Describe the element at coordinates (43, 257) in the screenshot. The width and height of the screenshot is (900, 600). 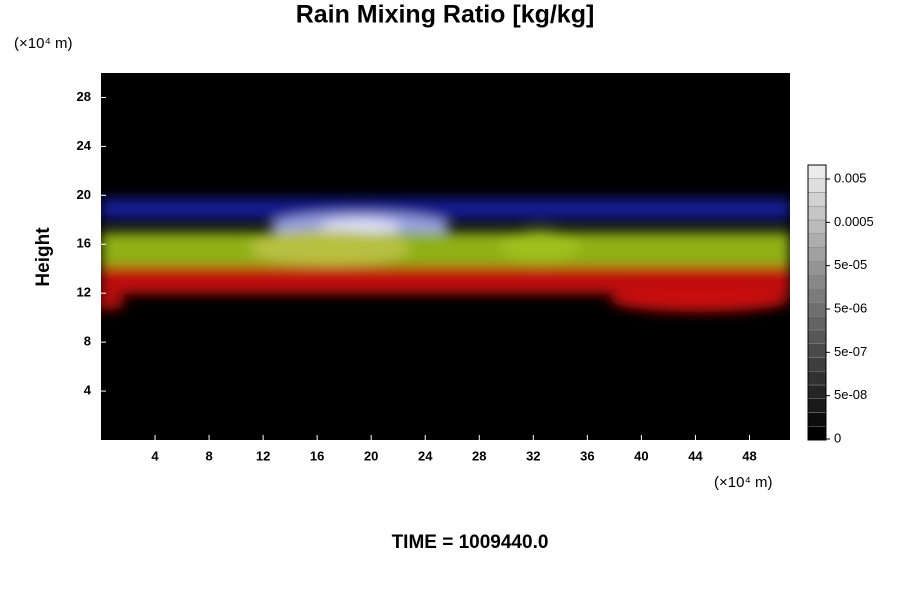
I see `y-axis-label: Height` at that location.